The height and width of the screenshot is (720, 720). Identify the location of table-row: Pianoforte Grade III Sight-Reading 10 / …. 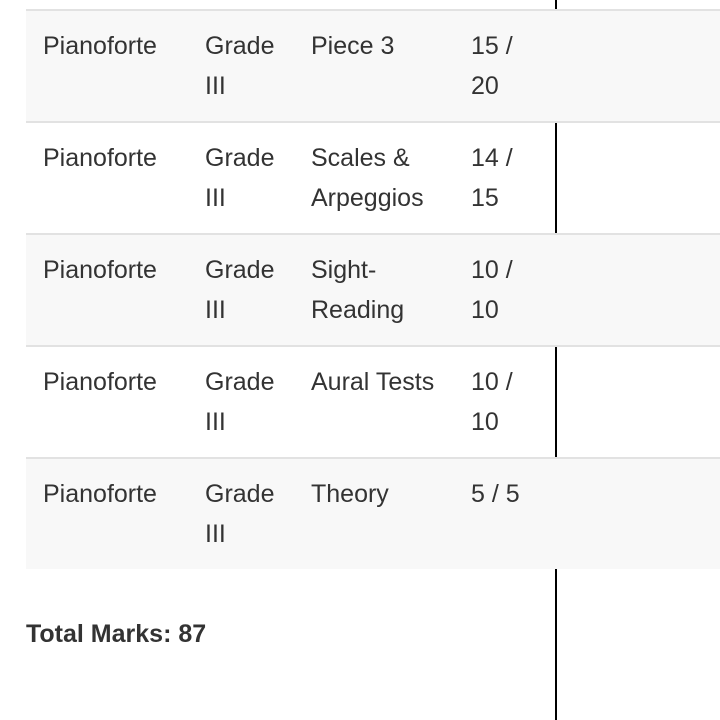
(373, 289).